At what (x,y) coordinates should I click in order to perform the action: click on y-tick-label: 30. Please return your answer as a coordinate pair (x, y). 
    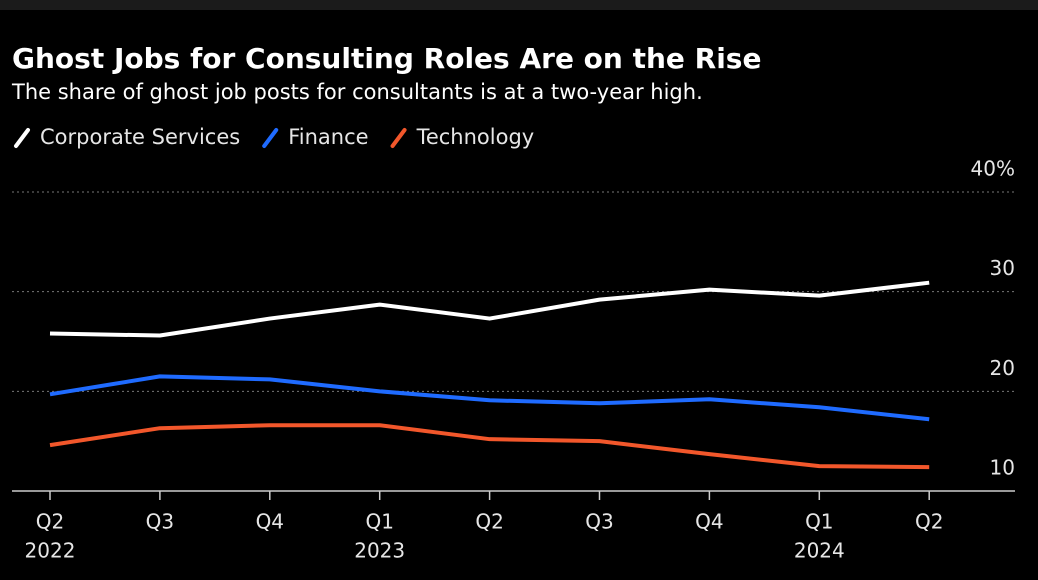
    Looking at the image, I should click on (1002, 268).